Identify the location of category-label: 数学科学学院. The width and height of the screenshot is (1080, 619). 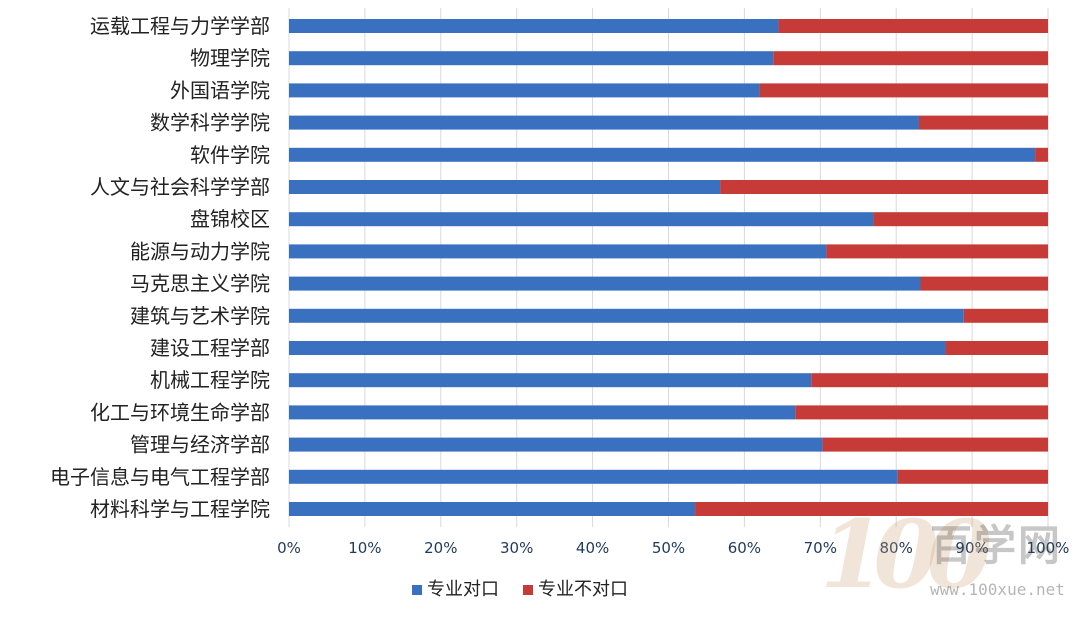
(210, 123).